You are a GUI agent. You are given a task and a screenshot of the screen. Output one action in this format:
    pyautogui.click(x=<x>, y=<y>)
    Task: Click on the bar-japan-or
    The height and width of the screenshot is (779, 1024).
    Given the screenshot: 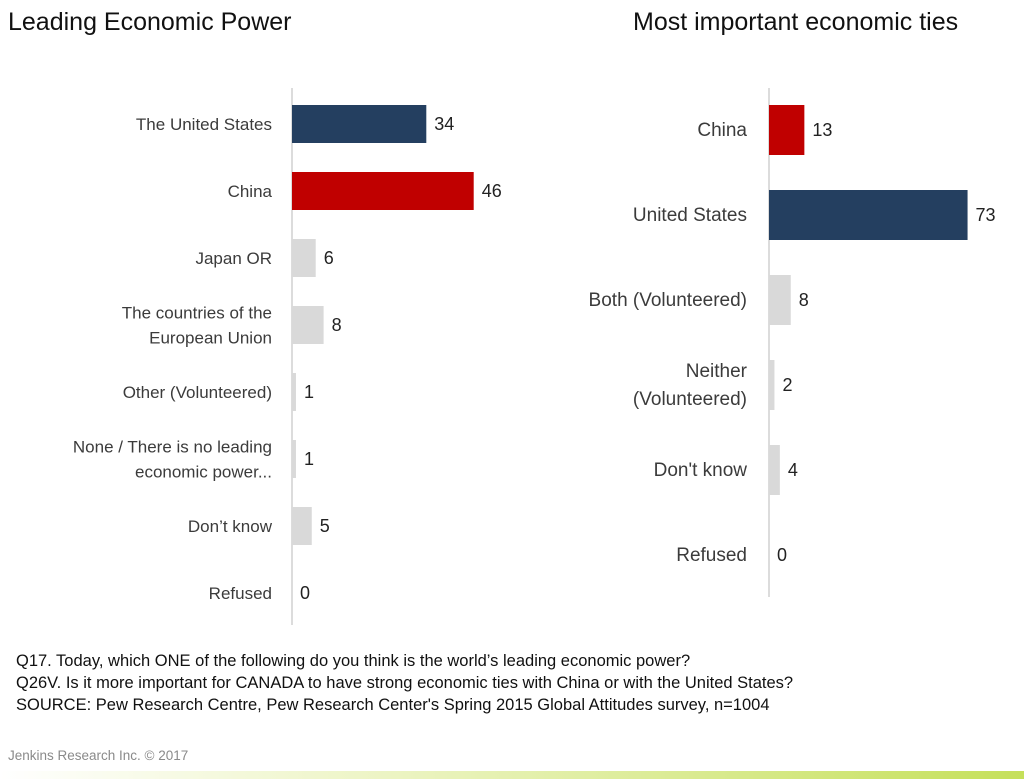 What is the action you would take?
    pyautogui.click(x=304, y=258)
    